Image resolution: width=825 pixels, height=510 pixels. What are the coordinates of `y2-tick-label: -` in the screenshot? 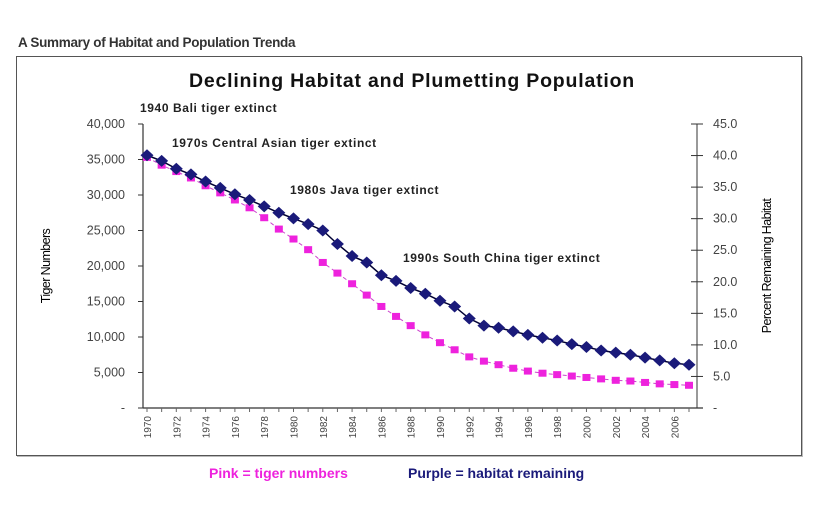 It's located at (715, 408).